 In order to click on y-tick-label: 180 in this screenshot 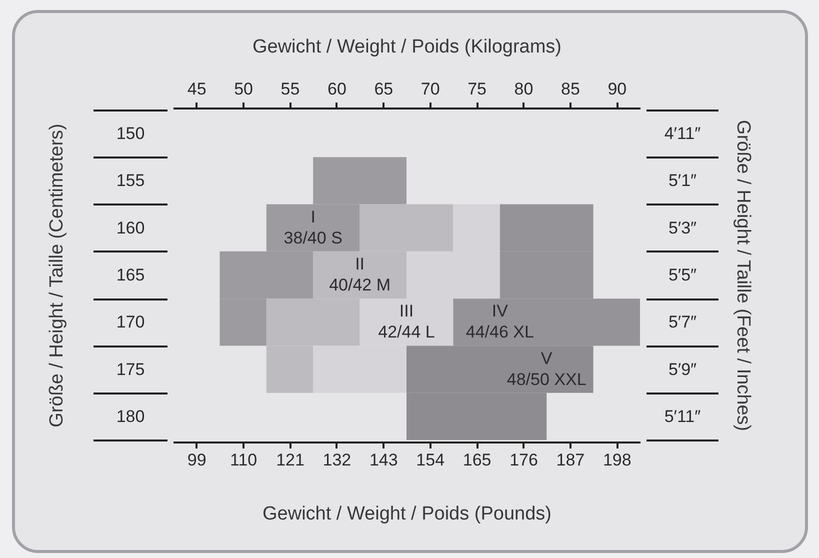, I will do `click(130, 416)`.